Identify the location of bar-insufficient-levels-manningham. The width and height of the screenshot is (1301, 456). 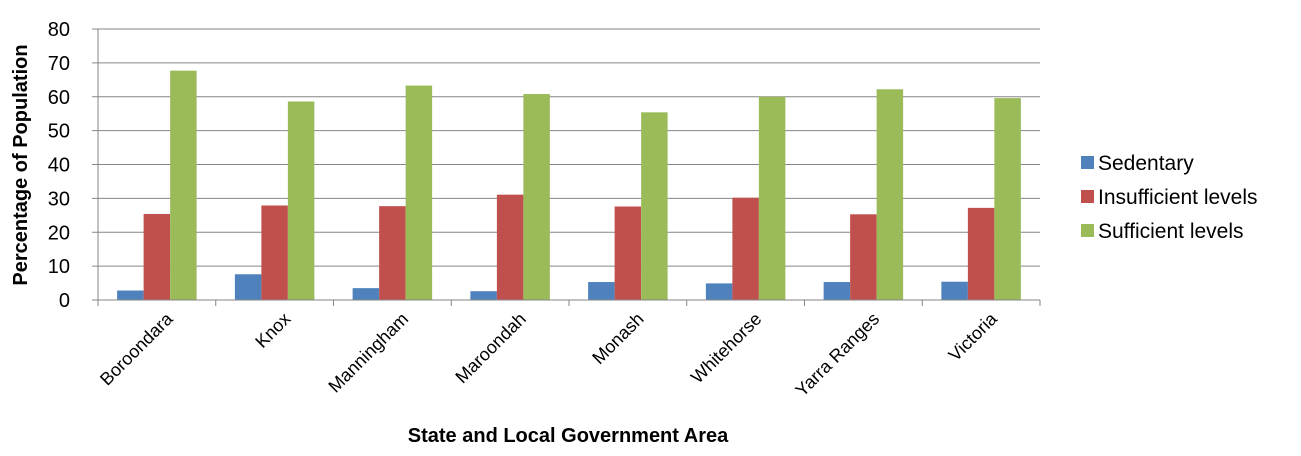
(392, 253).